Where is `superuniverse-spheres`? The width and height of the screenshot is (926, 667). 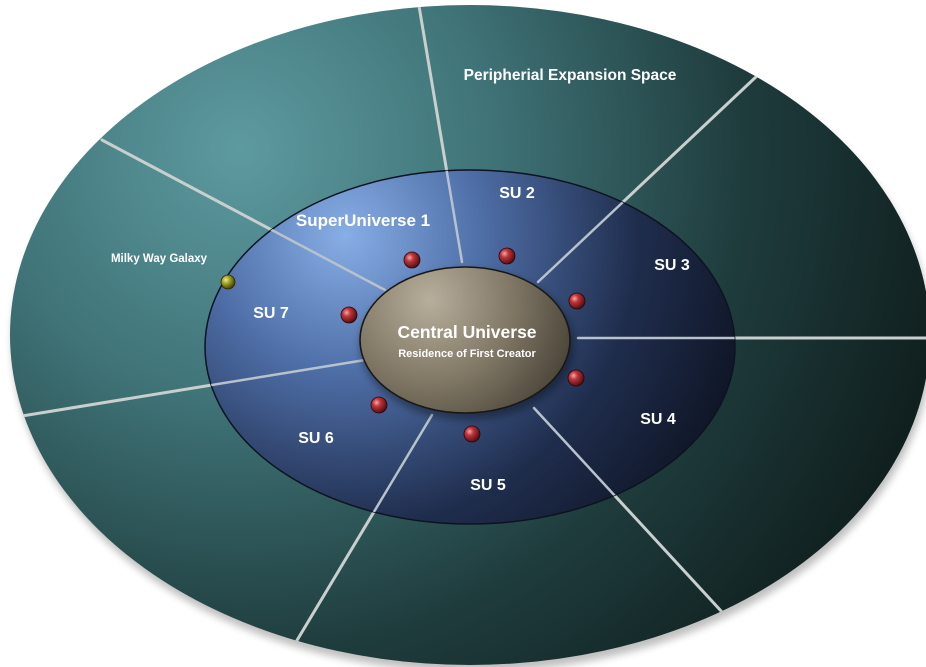 superuniverse-spheres is located at coordinates (463, 345).